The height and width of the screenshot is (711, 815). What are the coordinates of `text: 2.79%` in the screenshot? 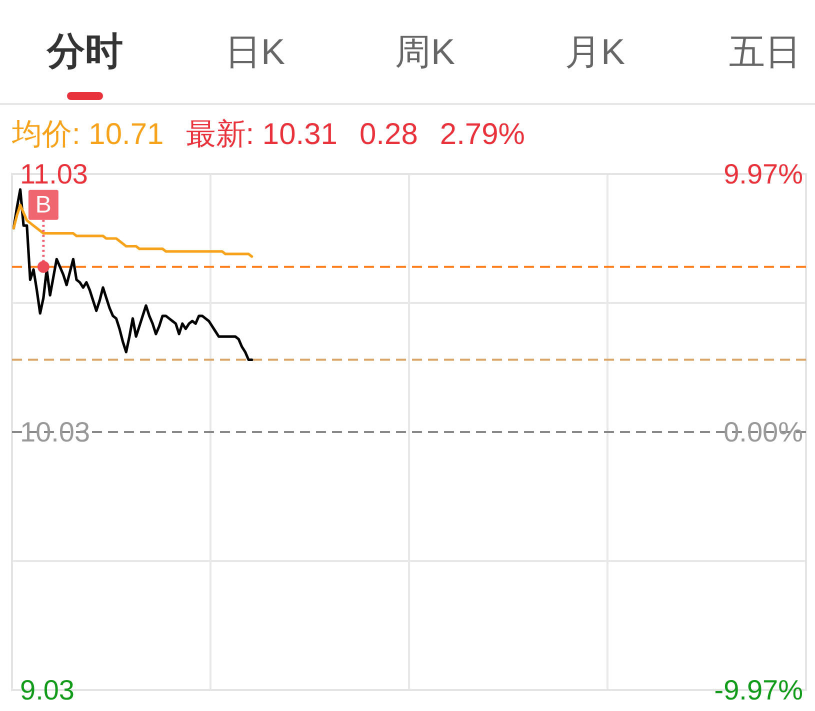 It's located at (482, 134).